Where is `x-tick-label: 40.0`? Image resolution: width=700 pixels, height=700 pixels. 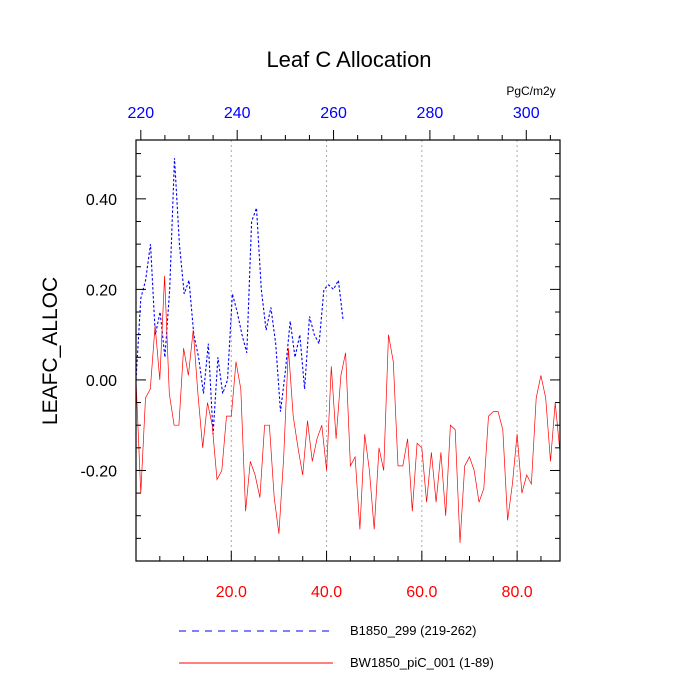 x-tick-label: 40.0 is located at coordinates (326, 592).